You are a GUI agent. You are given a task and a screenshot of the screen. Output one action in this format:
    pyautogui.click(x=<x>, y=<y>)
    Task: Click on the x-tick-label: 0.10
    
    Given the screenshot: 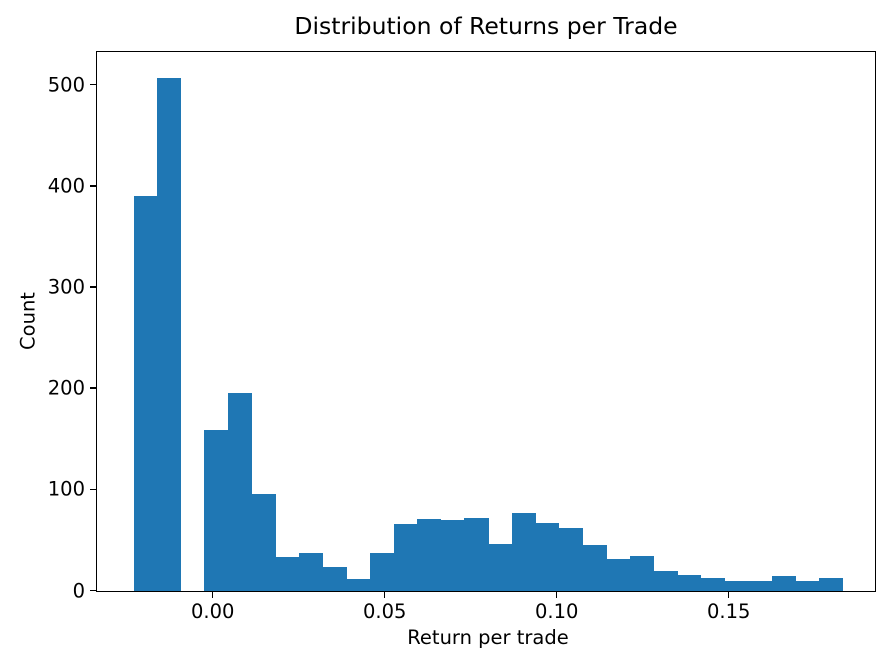 What is the action you would take?
    pyautogui.click(x=556, y=611)
    